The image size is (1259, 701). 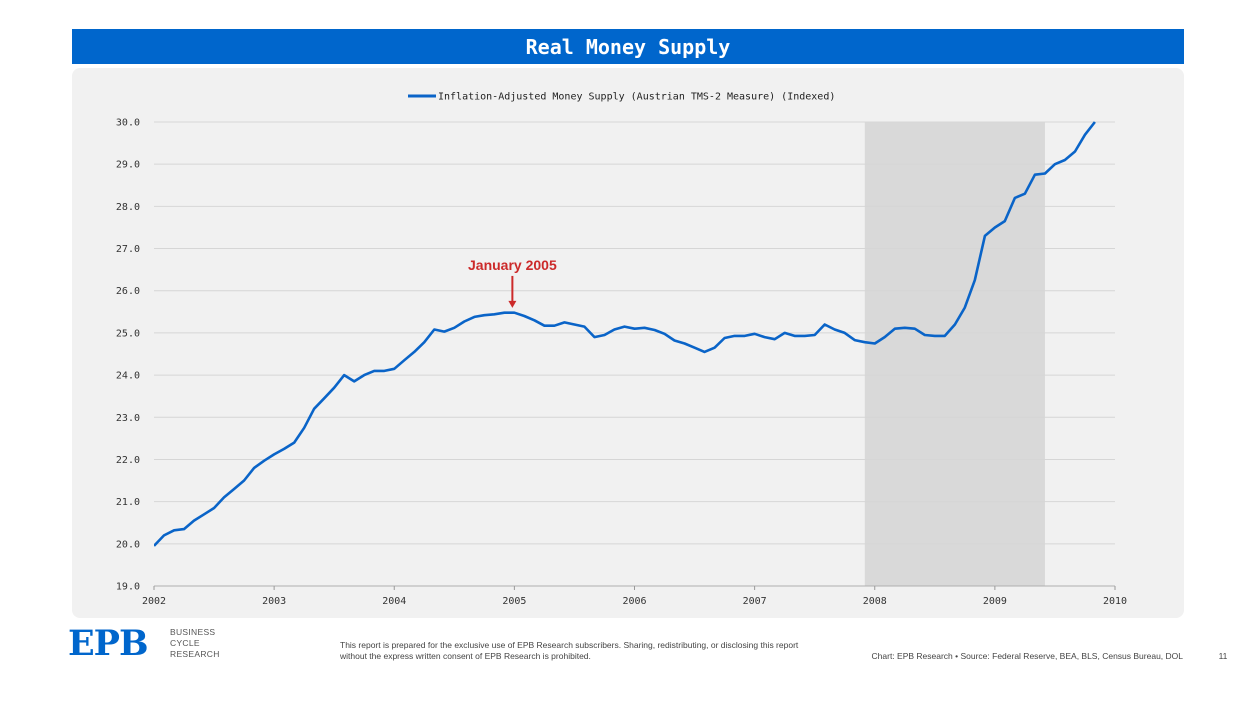 I want to click on chart-title-bar: Real Money Supply, so click(x=628, y=46).